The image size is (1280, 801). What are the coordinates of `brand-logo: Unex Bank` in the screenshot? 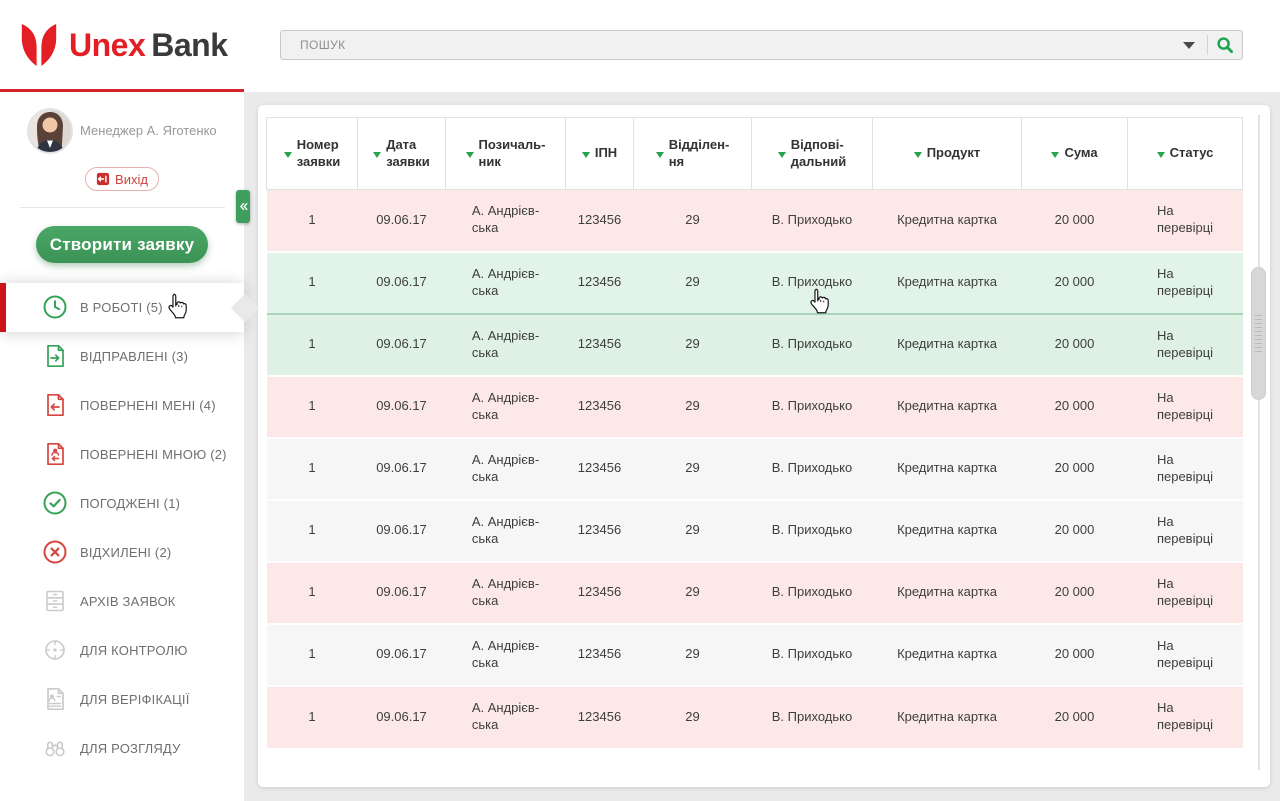 It's located at (123, 45).